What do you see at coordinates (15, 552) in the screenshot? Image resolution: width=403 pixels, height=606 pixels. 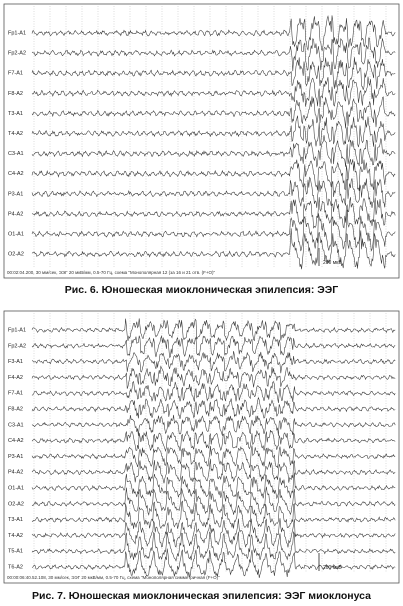 I see `channel-label: T5-A1` at bounding box center [15, 552].